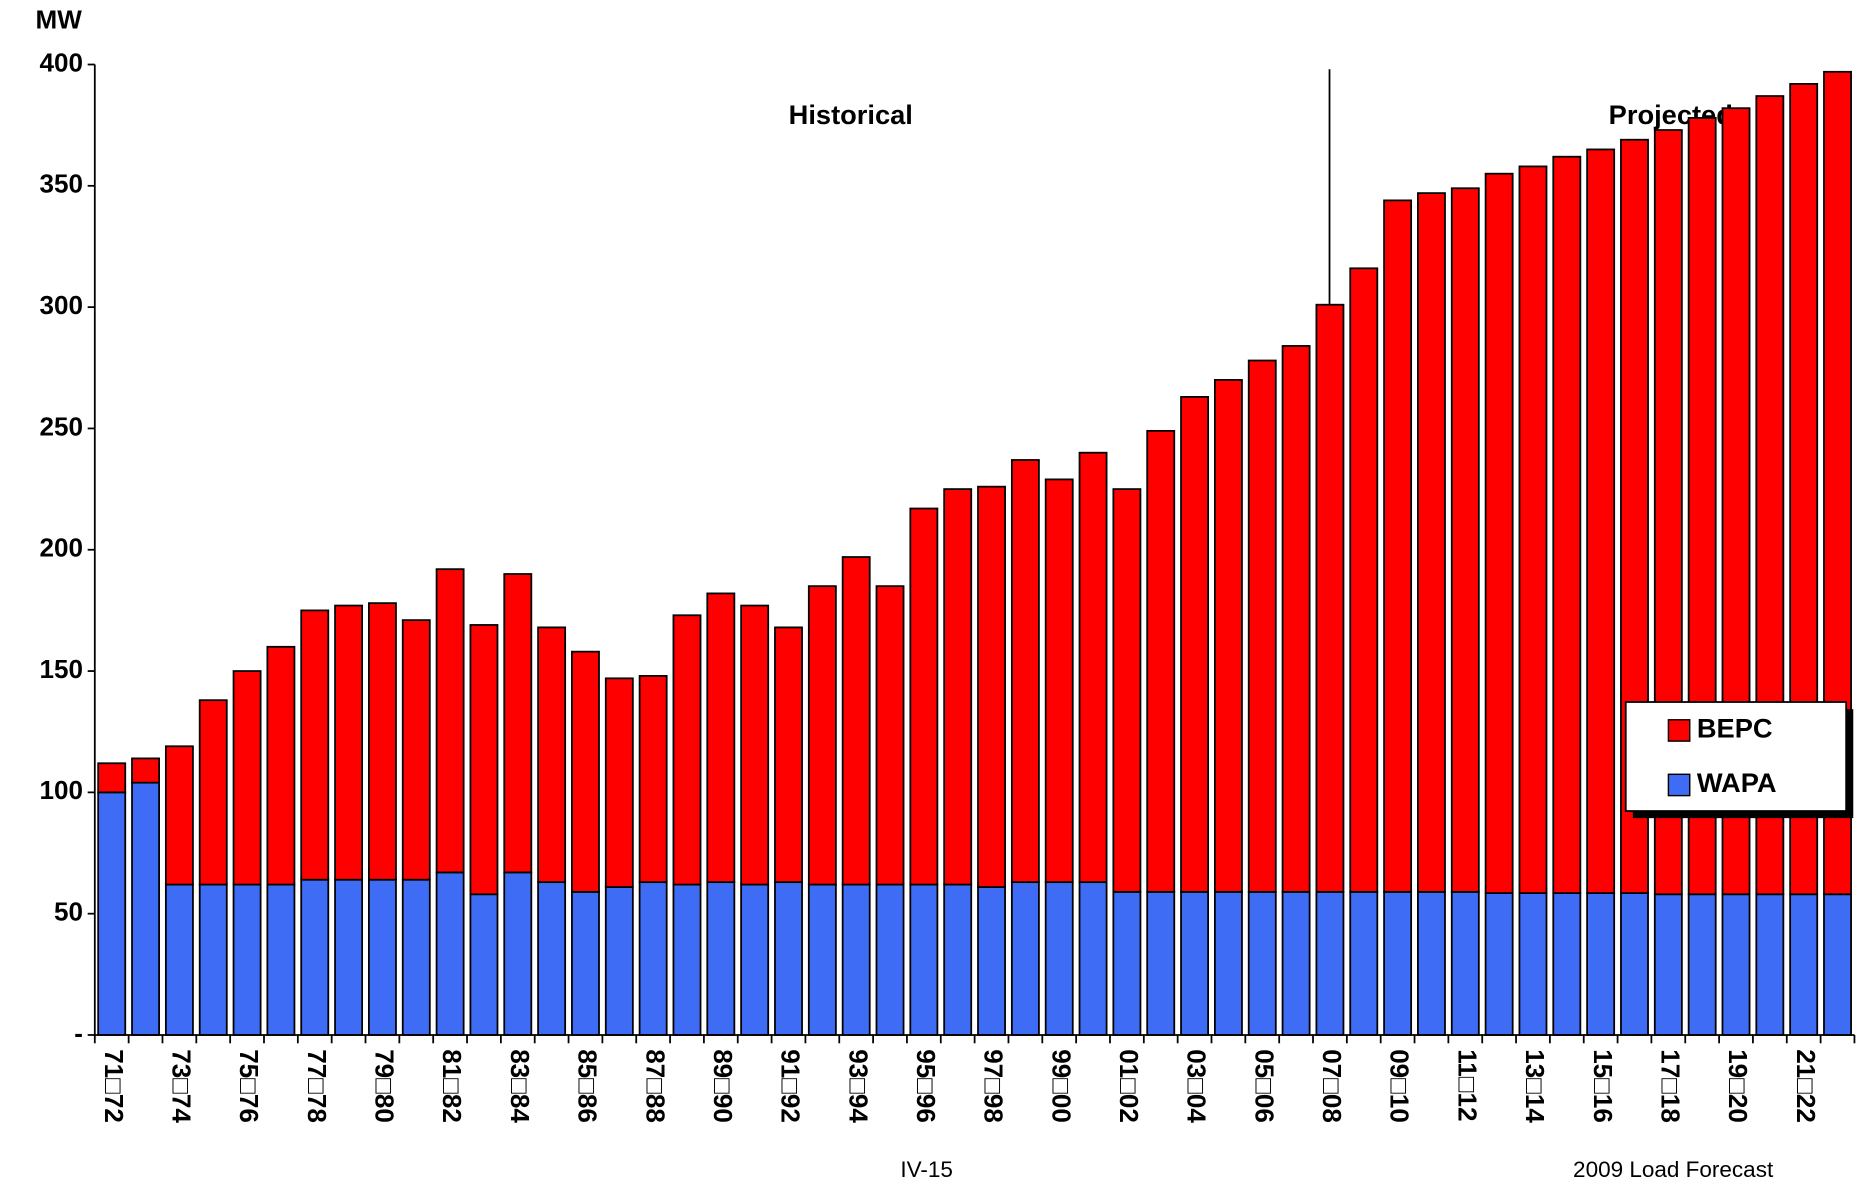  What do you see at coordinates (60, 305) in the screenshot?
I see `y-tick-label: 300` at bounding box center [60, 305].